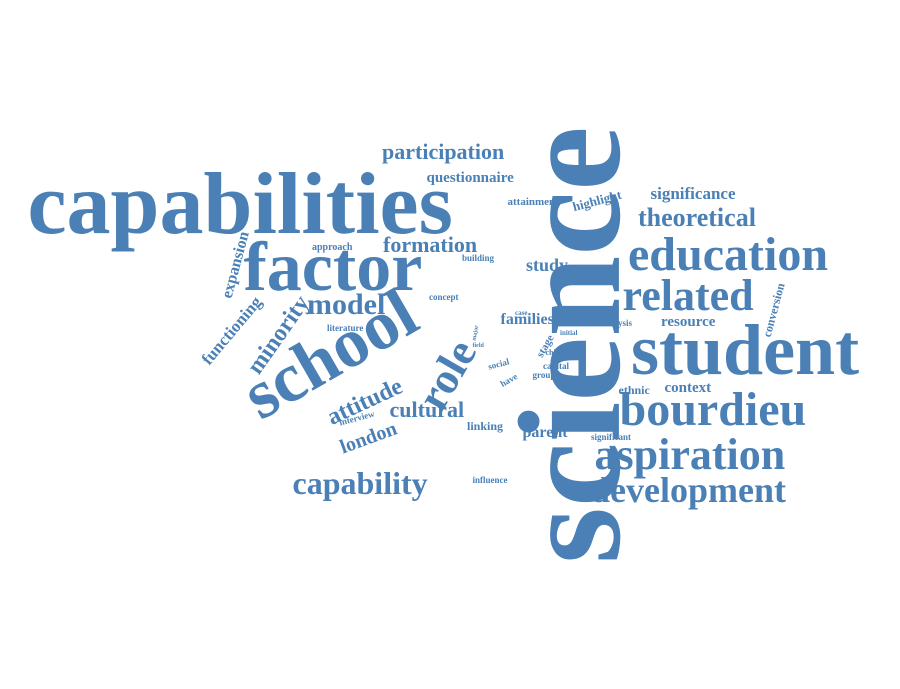 The width and height of the screenshot is (900, 689). What do you see at coordinates (697, 217) in the screenshot?
I see `word-theoretical: theoretical` at bounding box center [697, 217].